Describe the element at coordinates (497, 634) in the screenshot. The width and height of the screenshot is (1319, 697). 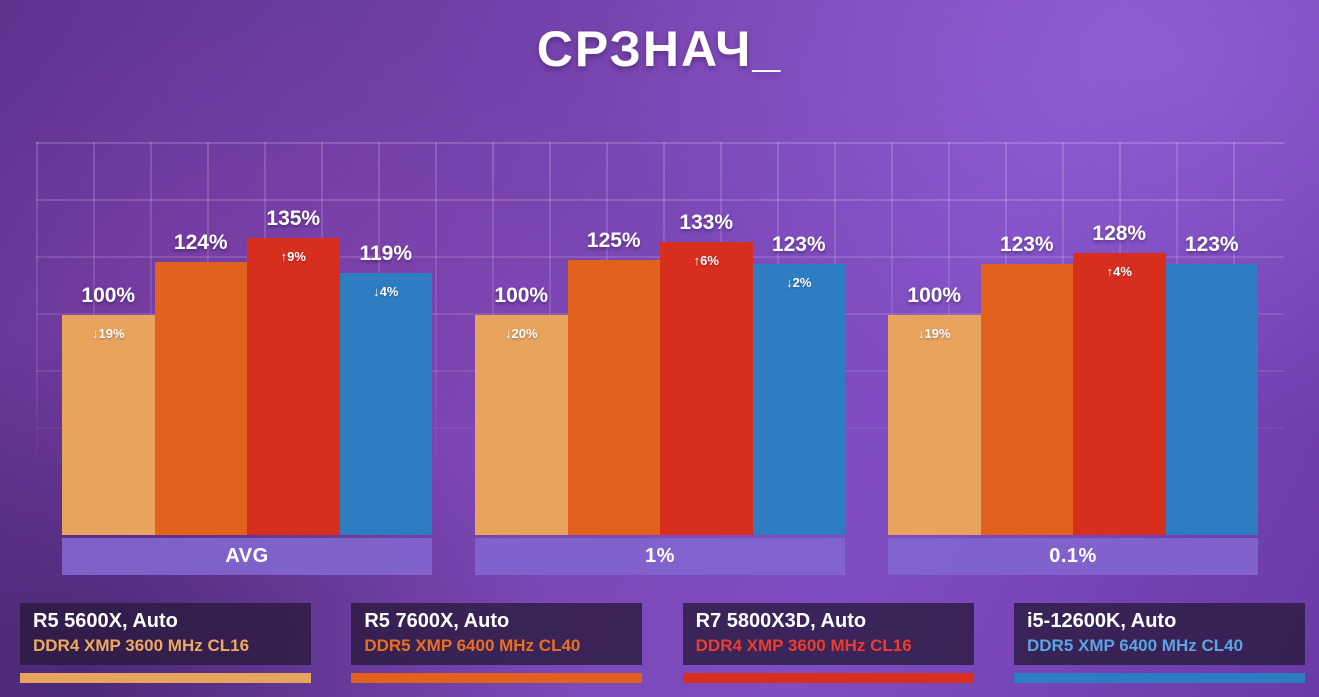
I see `legend-box: R5 7600X, Auto DDR5 XMP 6400 MHz CL40` at that location.